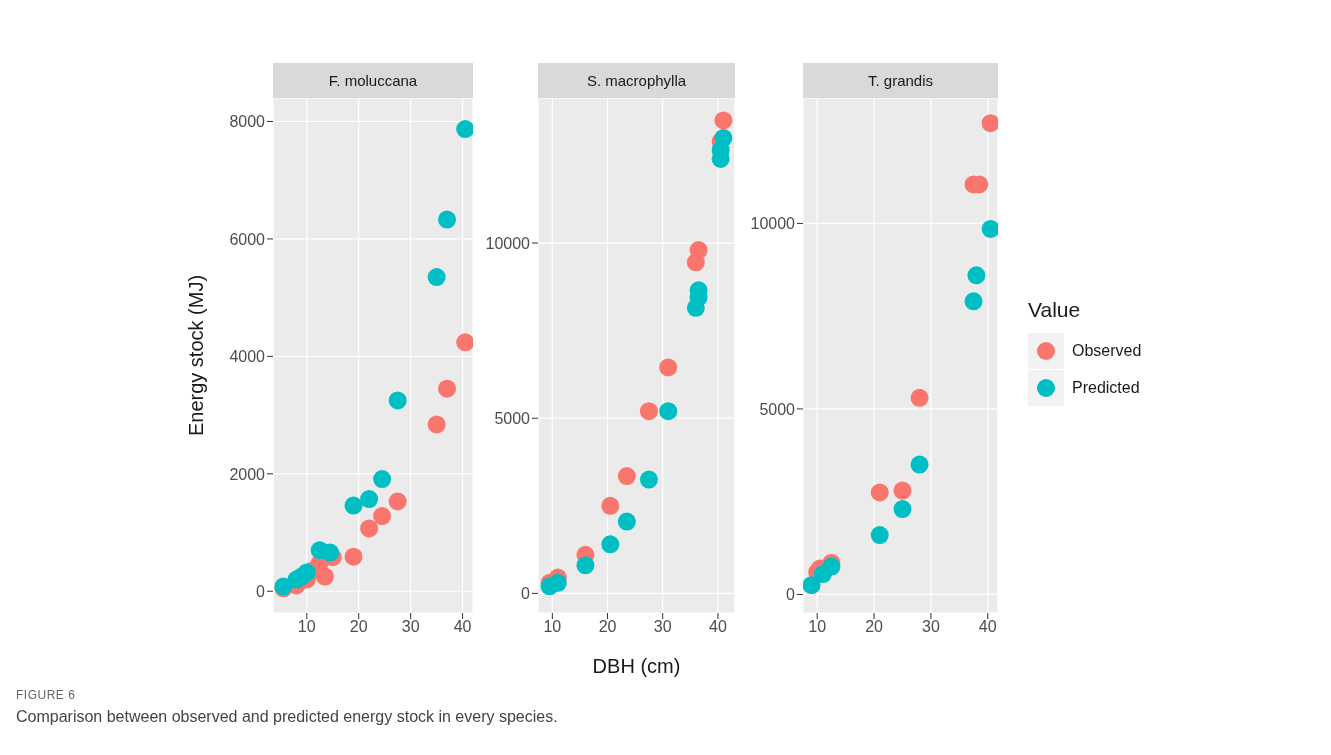 The image size is (1331, 755). What do you see at coordinates (247, 357) in the screenshot?
I see `y-tick-label: 4000` at bounding box center [247, 357].